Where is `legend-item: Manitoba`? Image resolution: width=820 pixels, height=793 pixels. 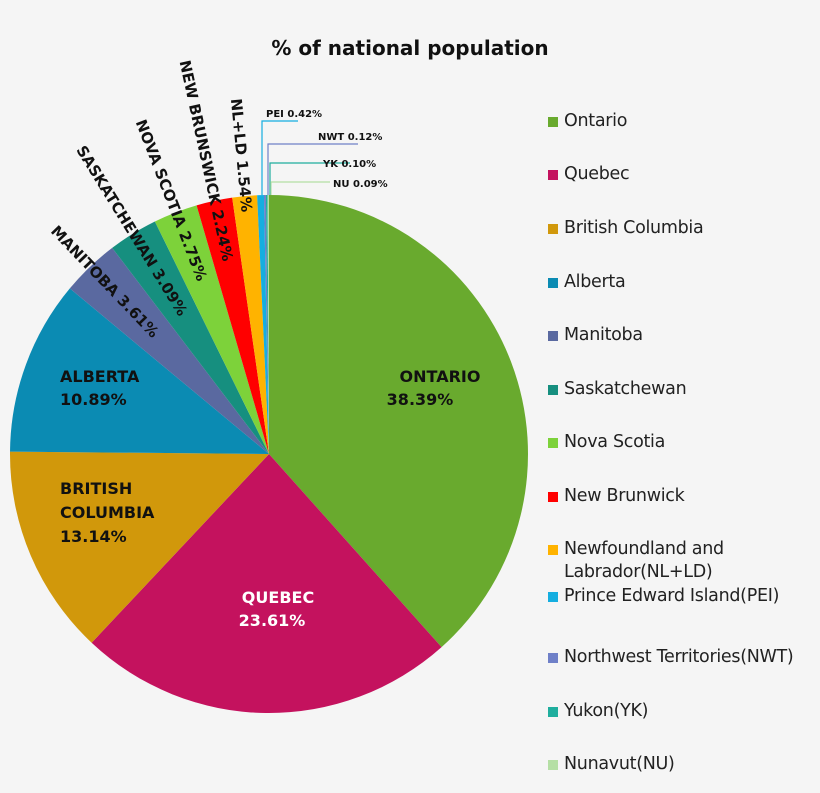 legend-item: Manitoba is located at coordinates (595, 335).